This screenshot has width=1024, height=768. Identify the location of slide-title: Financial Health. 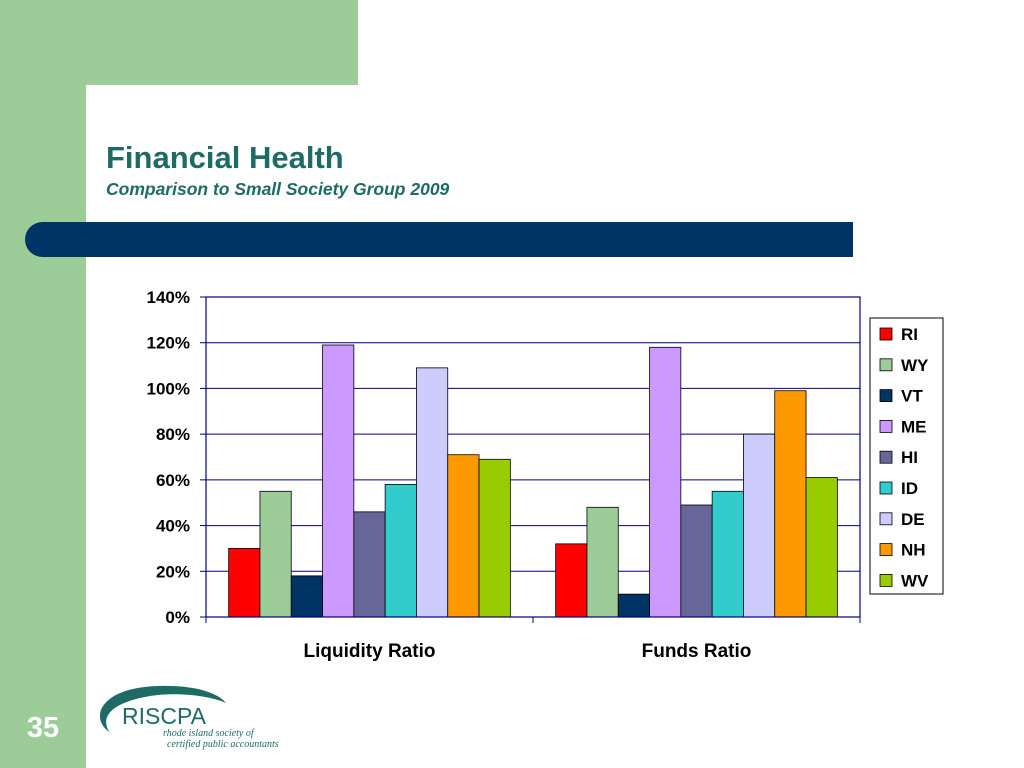
(225, 157).